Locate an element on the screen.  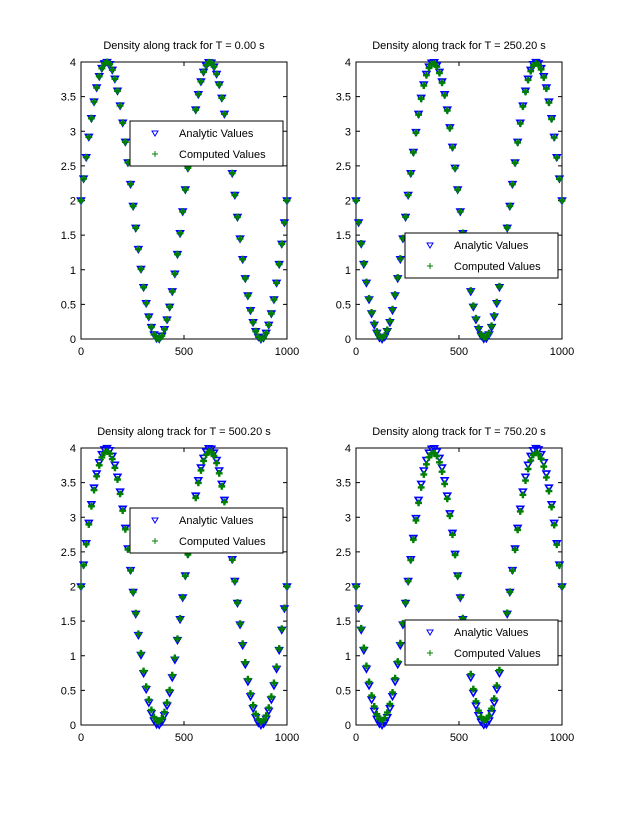
plot-area is located at coordinates (459, 200).